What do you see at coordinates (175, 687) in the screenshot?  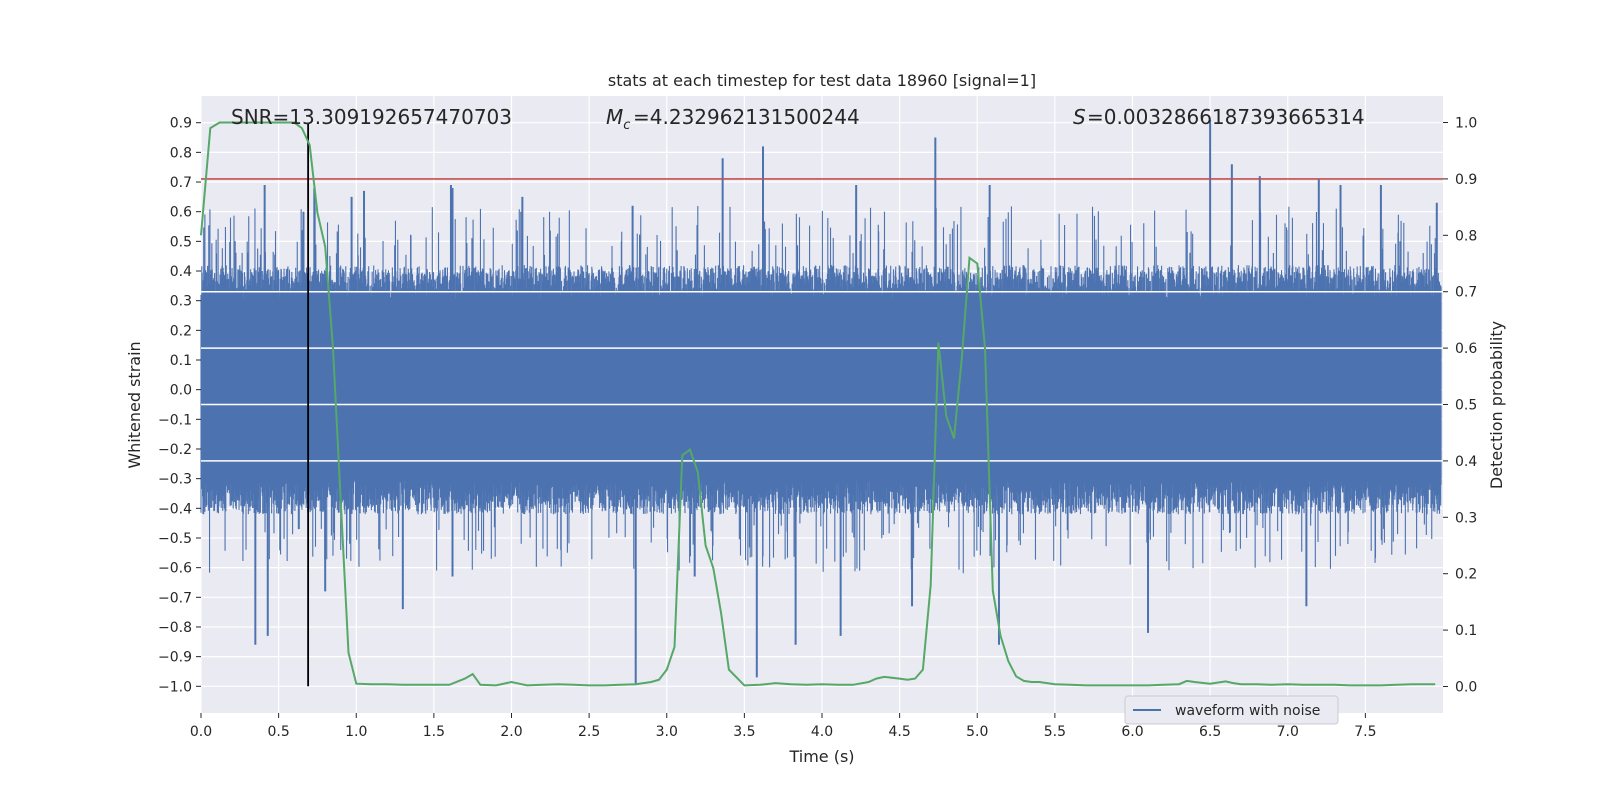 I see `y-tick-label: −1.0` at bounding box center [175, 687].